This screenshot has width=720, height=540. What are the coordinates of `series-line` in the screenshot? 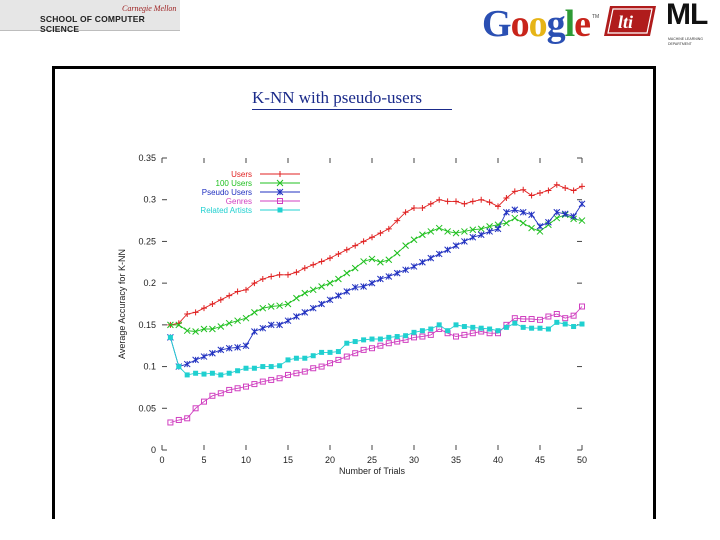 It's located at (376, 364).